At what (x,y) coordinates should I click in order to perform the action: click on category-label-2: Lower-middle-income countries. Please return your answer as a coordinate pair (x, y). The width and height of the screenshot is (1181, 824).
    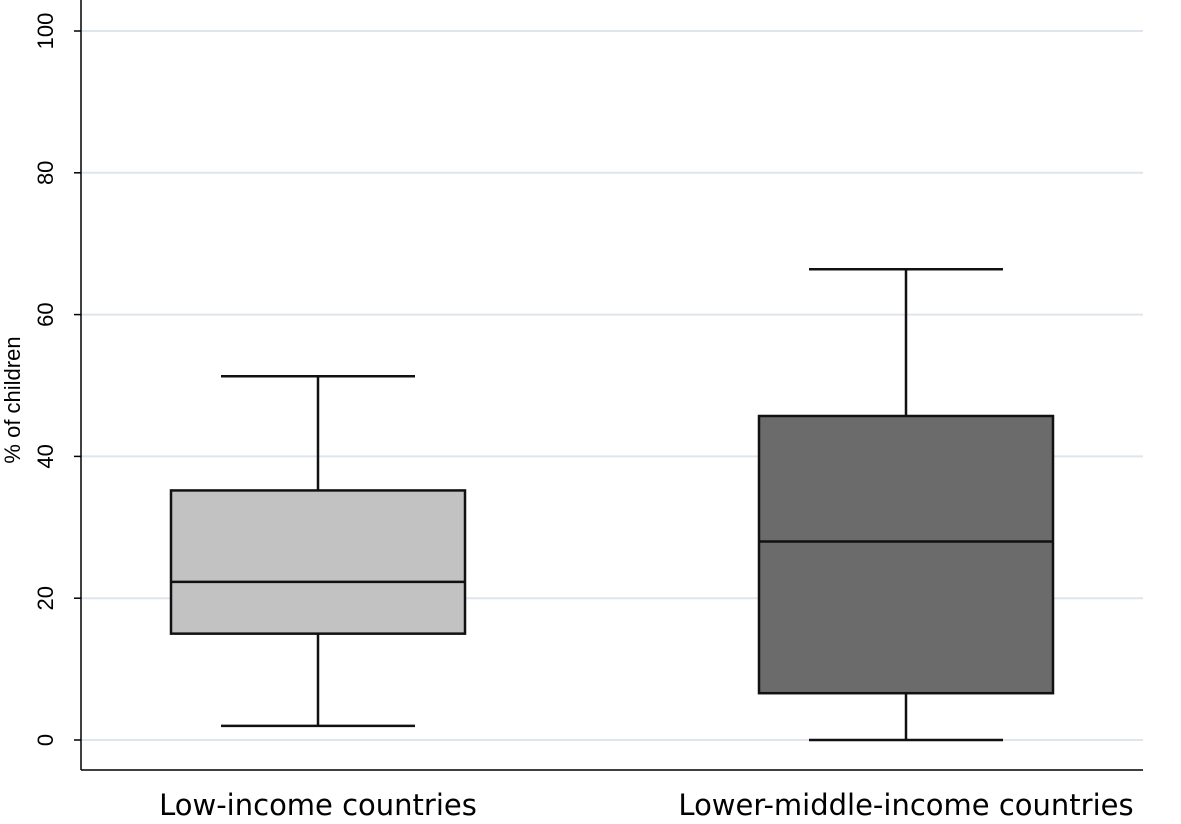
    Looking at the image, I should click on (905, 805).